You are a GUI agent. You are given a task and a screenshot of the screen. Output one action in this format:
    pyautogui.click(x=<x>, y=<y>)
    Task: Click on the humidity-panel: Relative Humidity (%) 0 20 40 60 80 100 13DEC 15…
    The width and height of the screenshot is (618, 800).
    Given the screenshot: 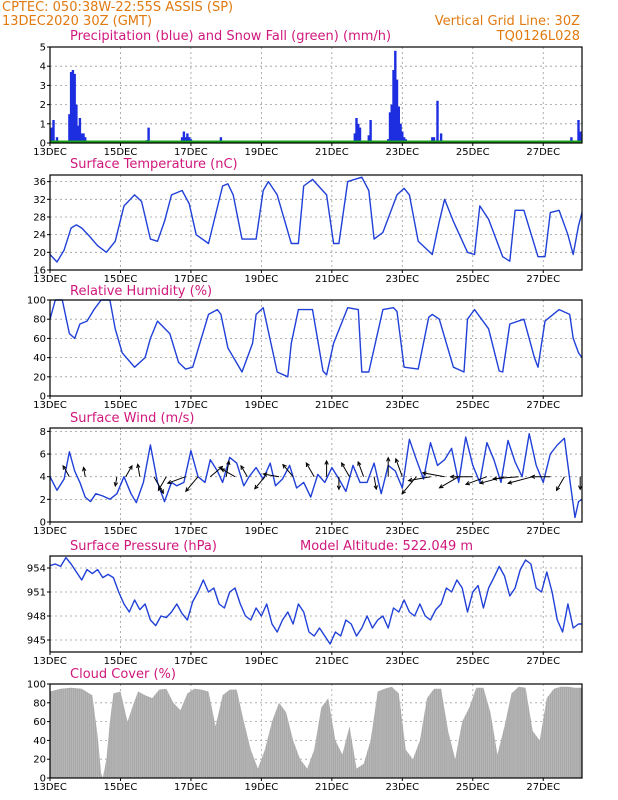 What is the action you would take?
    pyautogui.click(x=305, y=347)
    